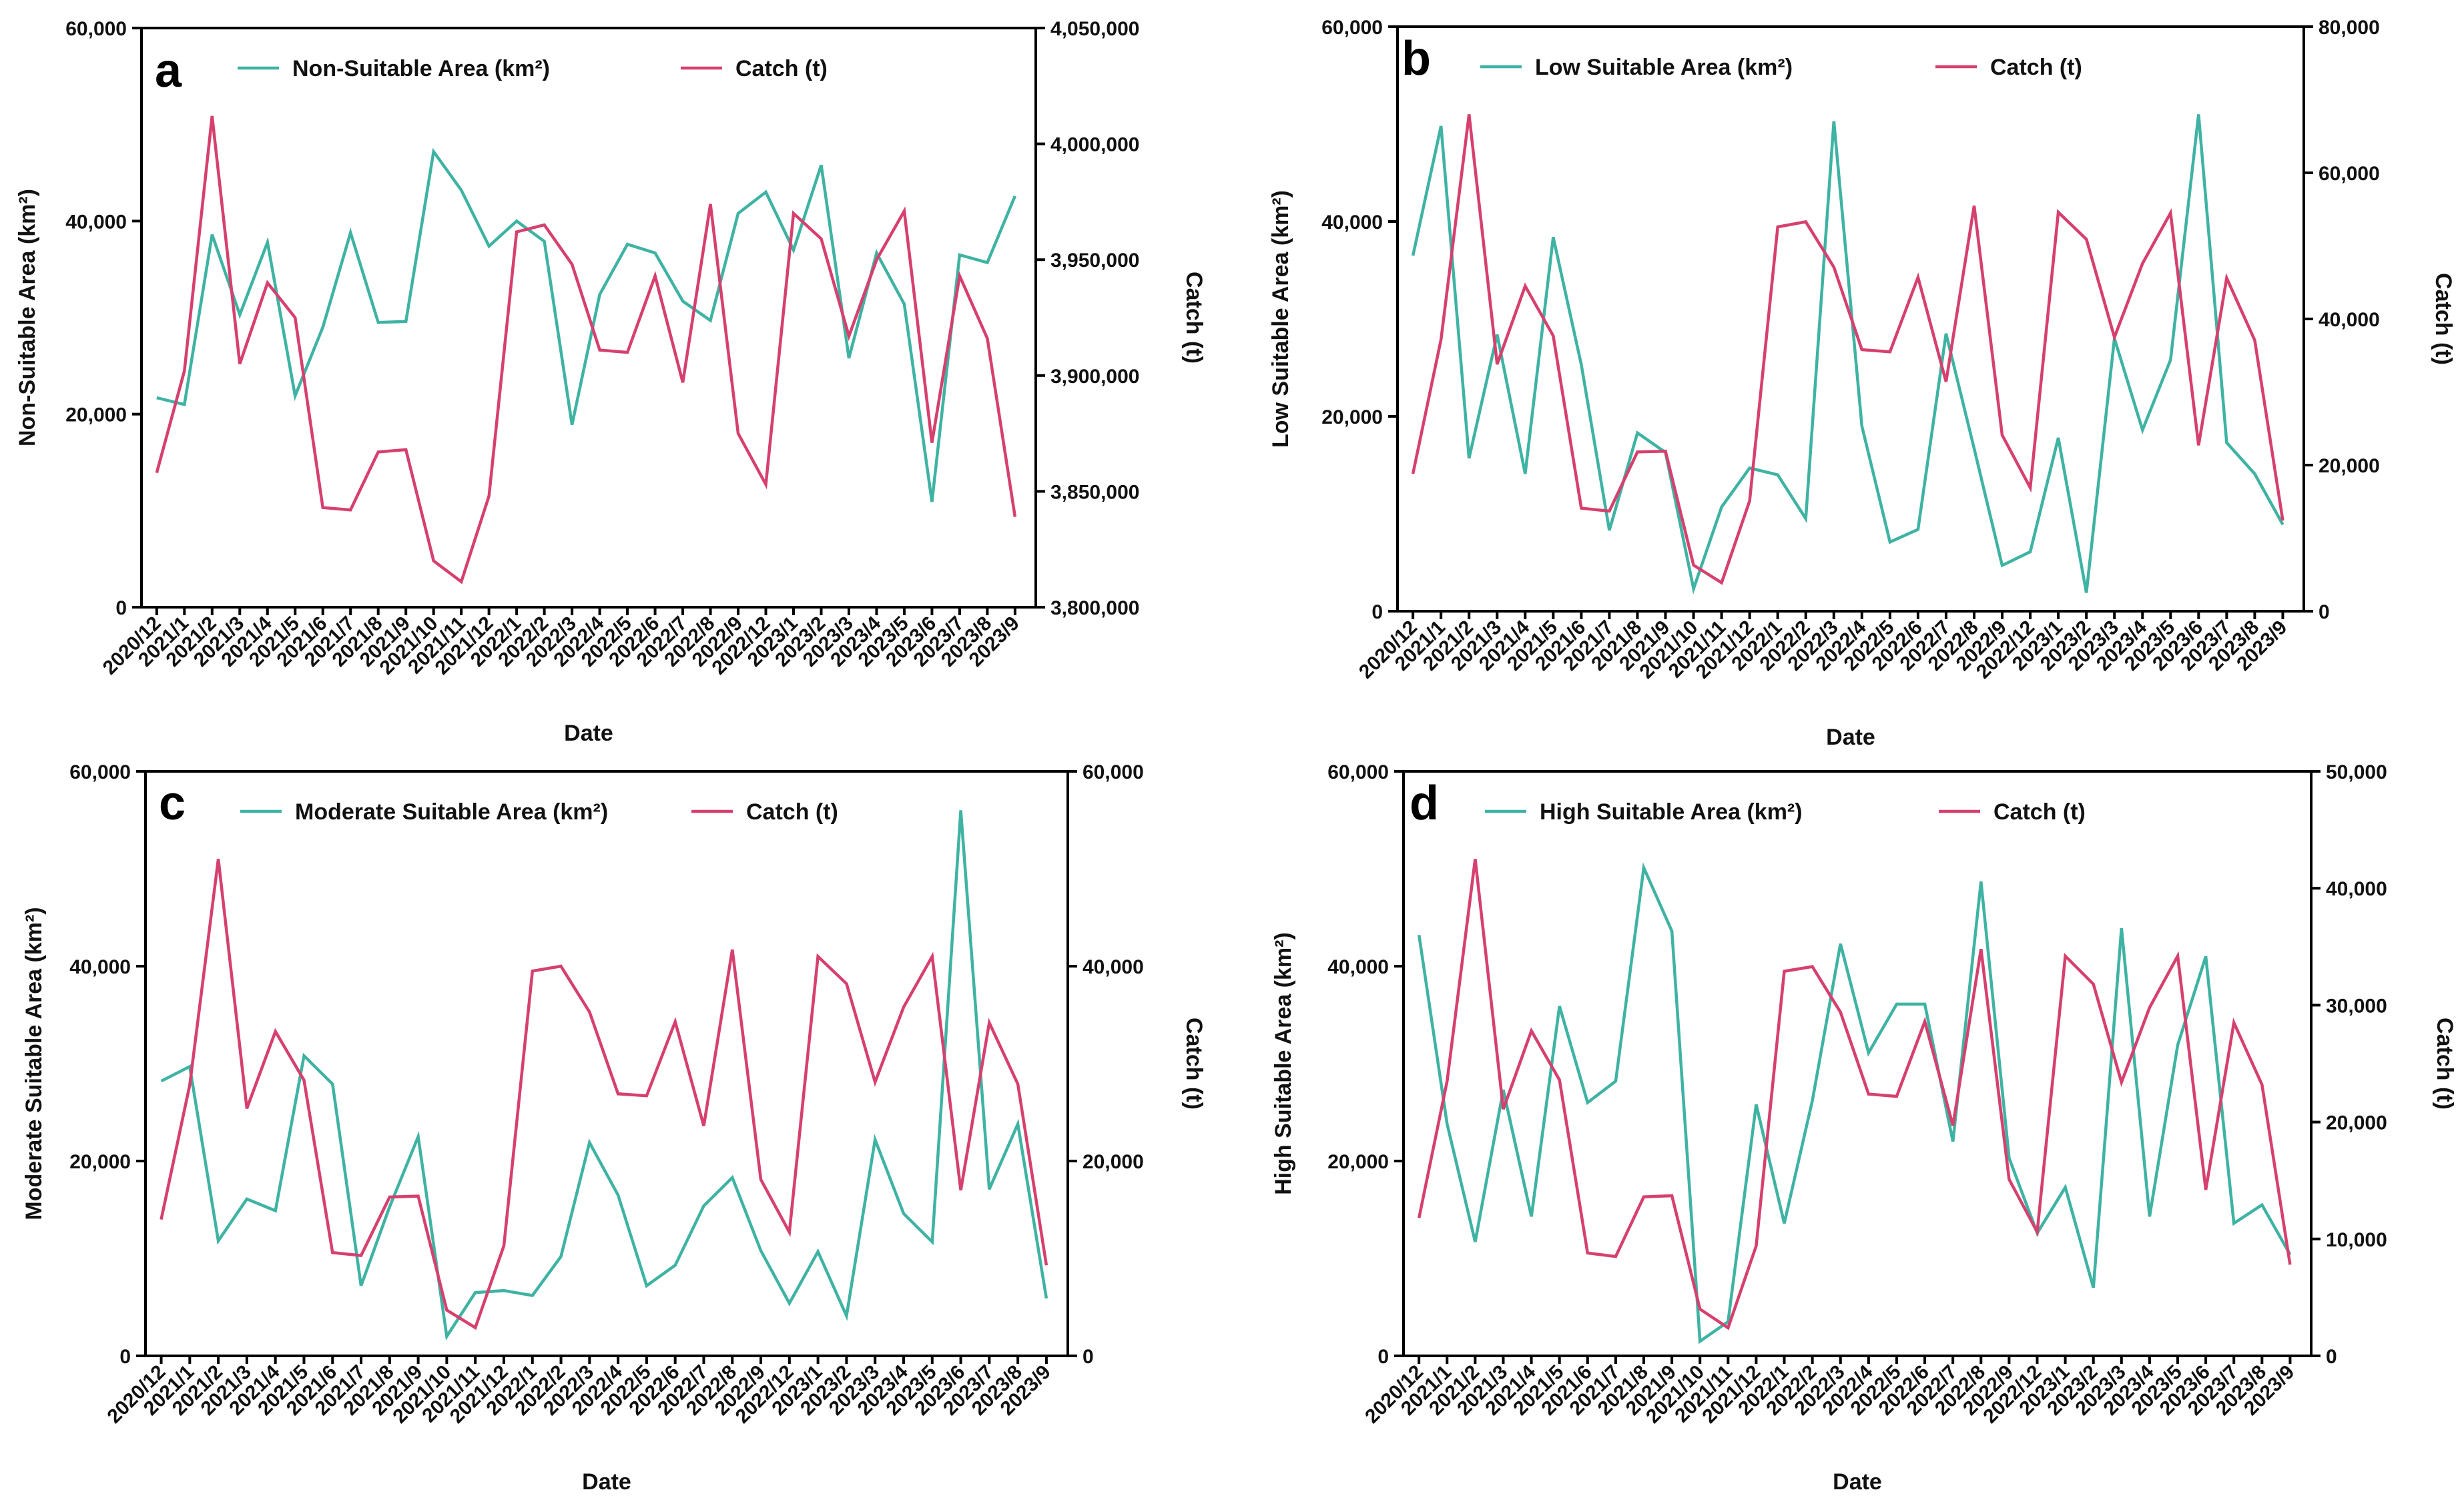 This screenshot has height=1506, width=2464. What do you see at coordinates (2356, 772) in the screenshot?
I see `right-tick-label: 50,000` at bounding box center [2356, 772].